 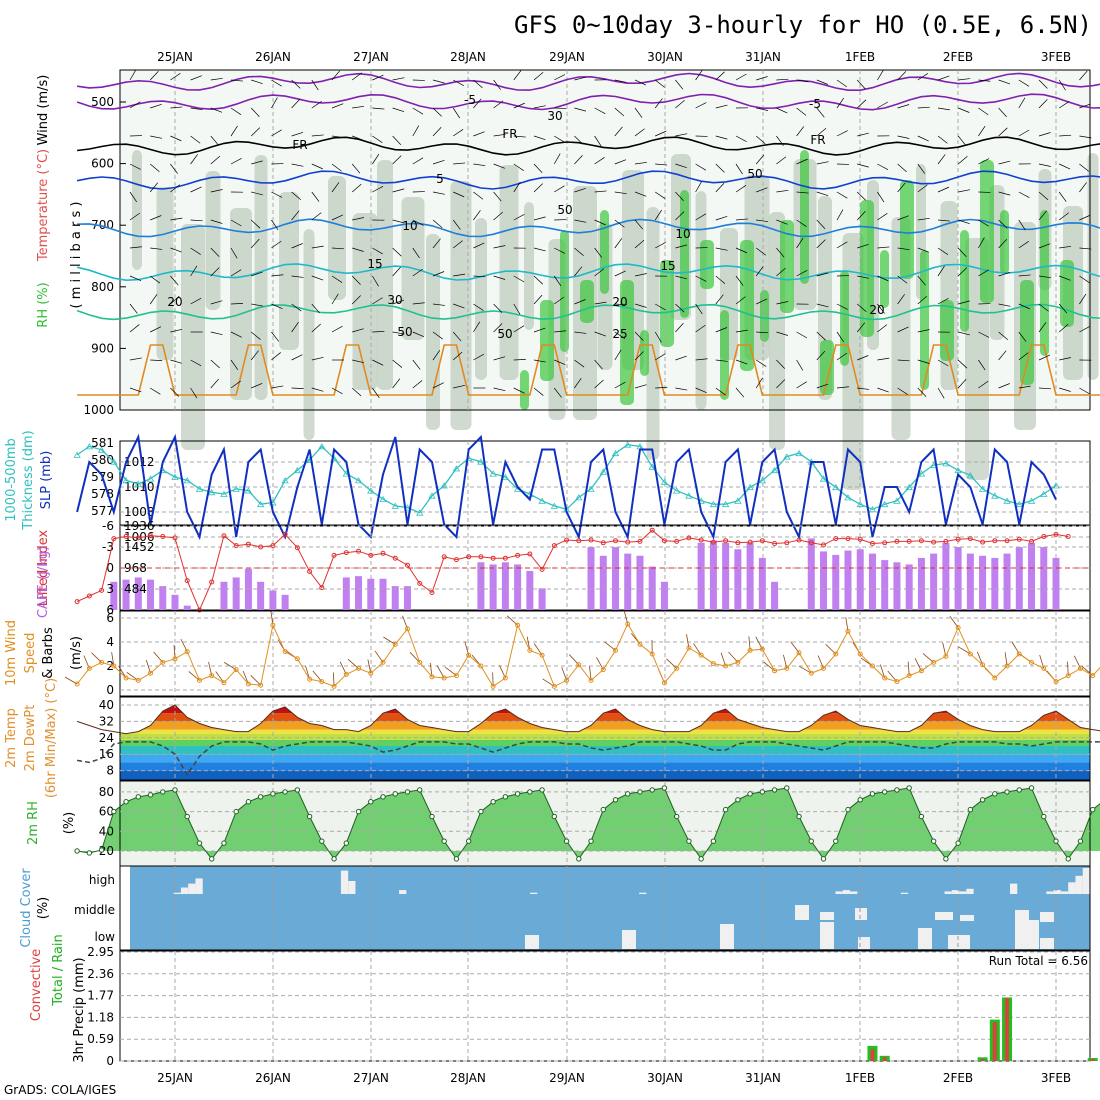 I want to click on contour-label: 20, so click(x=876, y=310).